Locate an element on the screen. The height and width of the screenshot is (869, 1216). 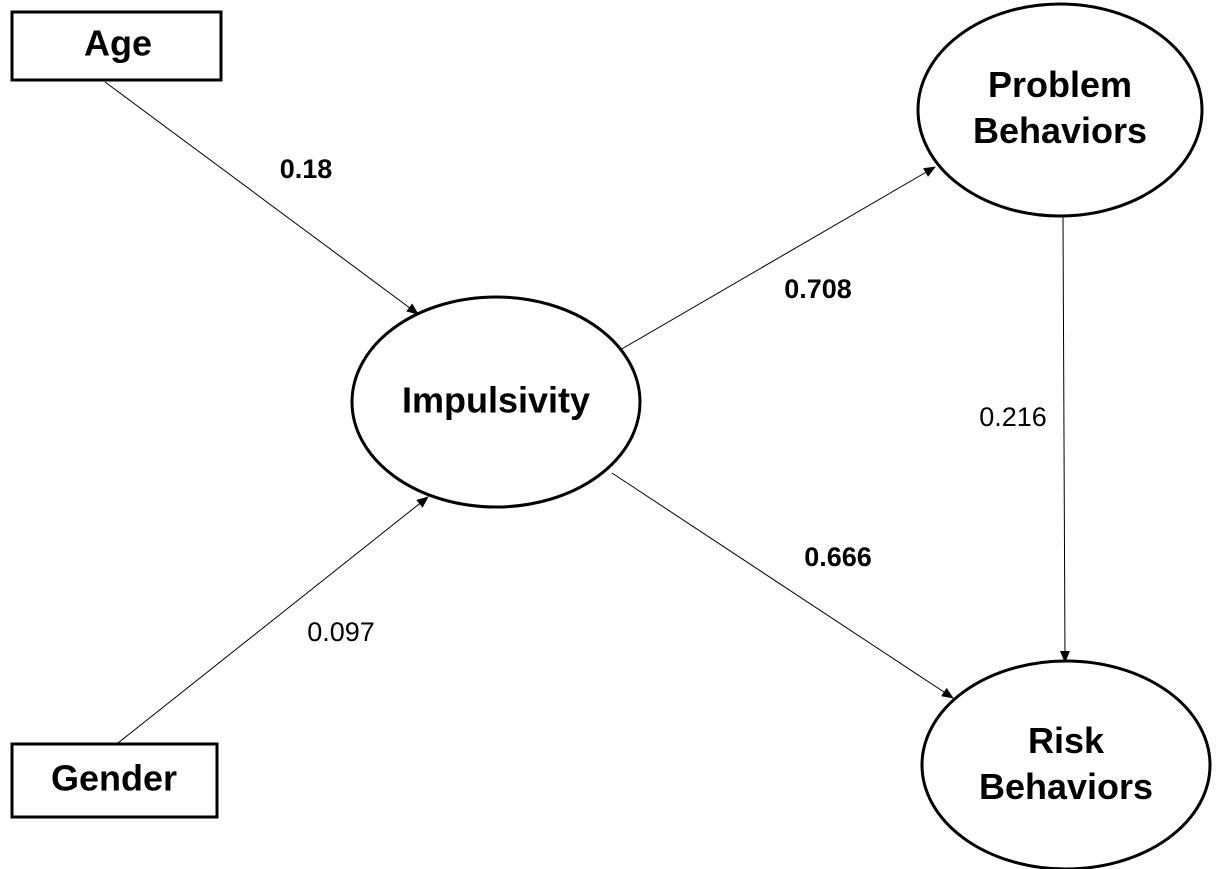
node-label: Risk Behaviors is located at coordinates (1066, 763).